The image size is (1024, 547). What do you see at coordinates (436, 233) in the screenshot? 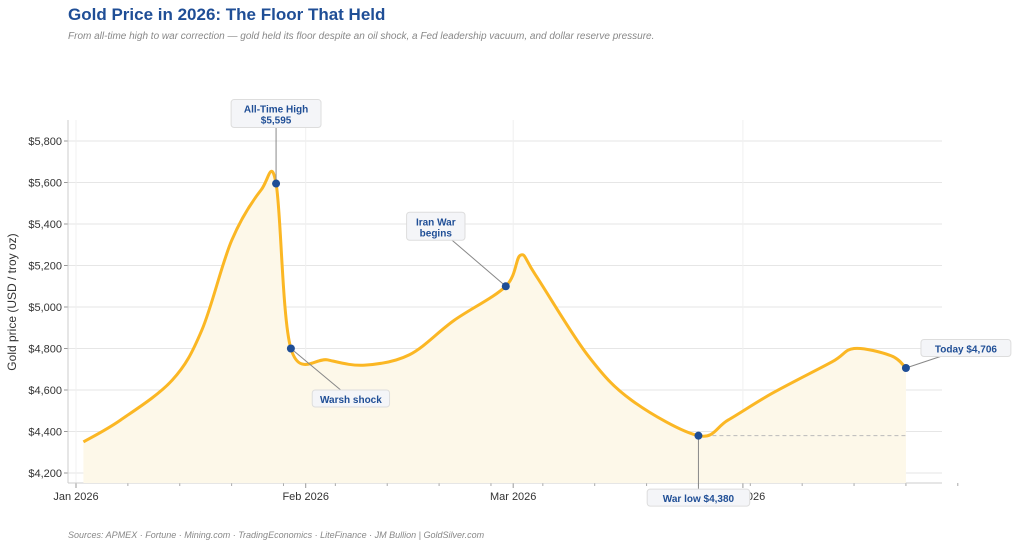
I see `annotation-label: begins` at bounding box center [436, 233].